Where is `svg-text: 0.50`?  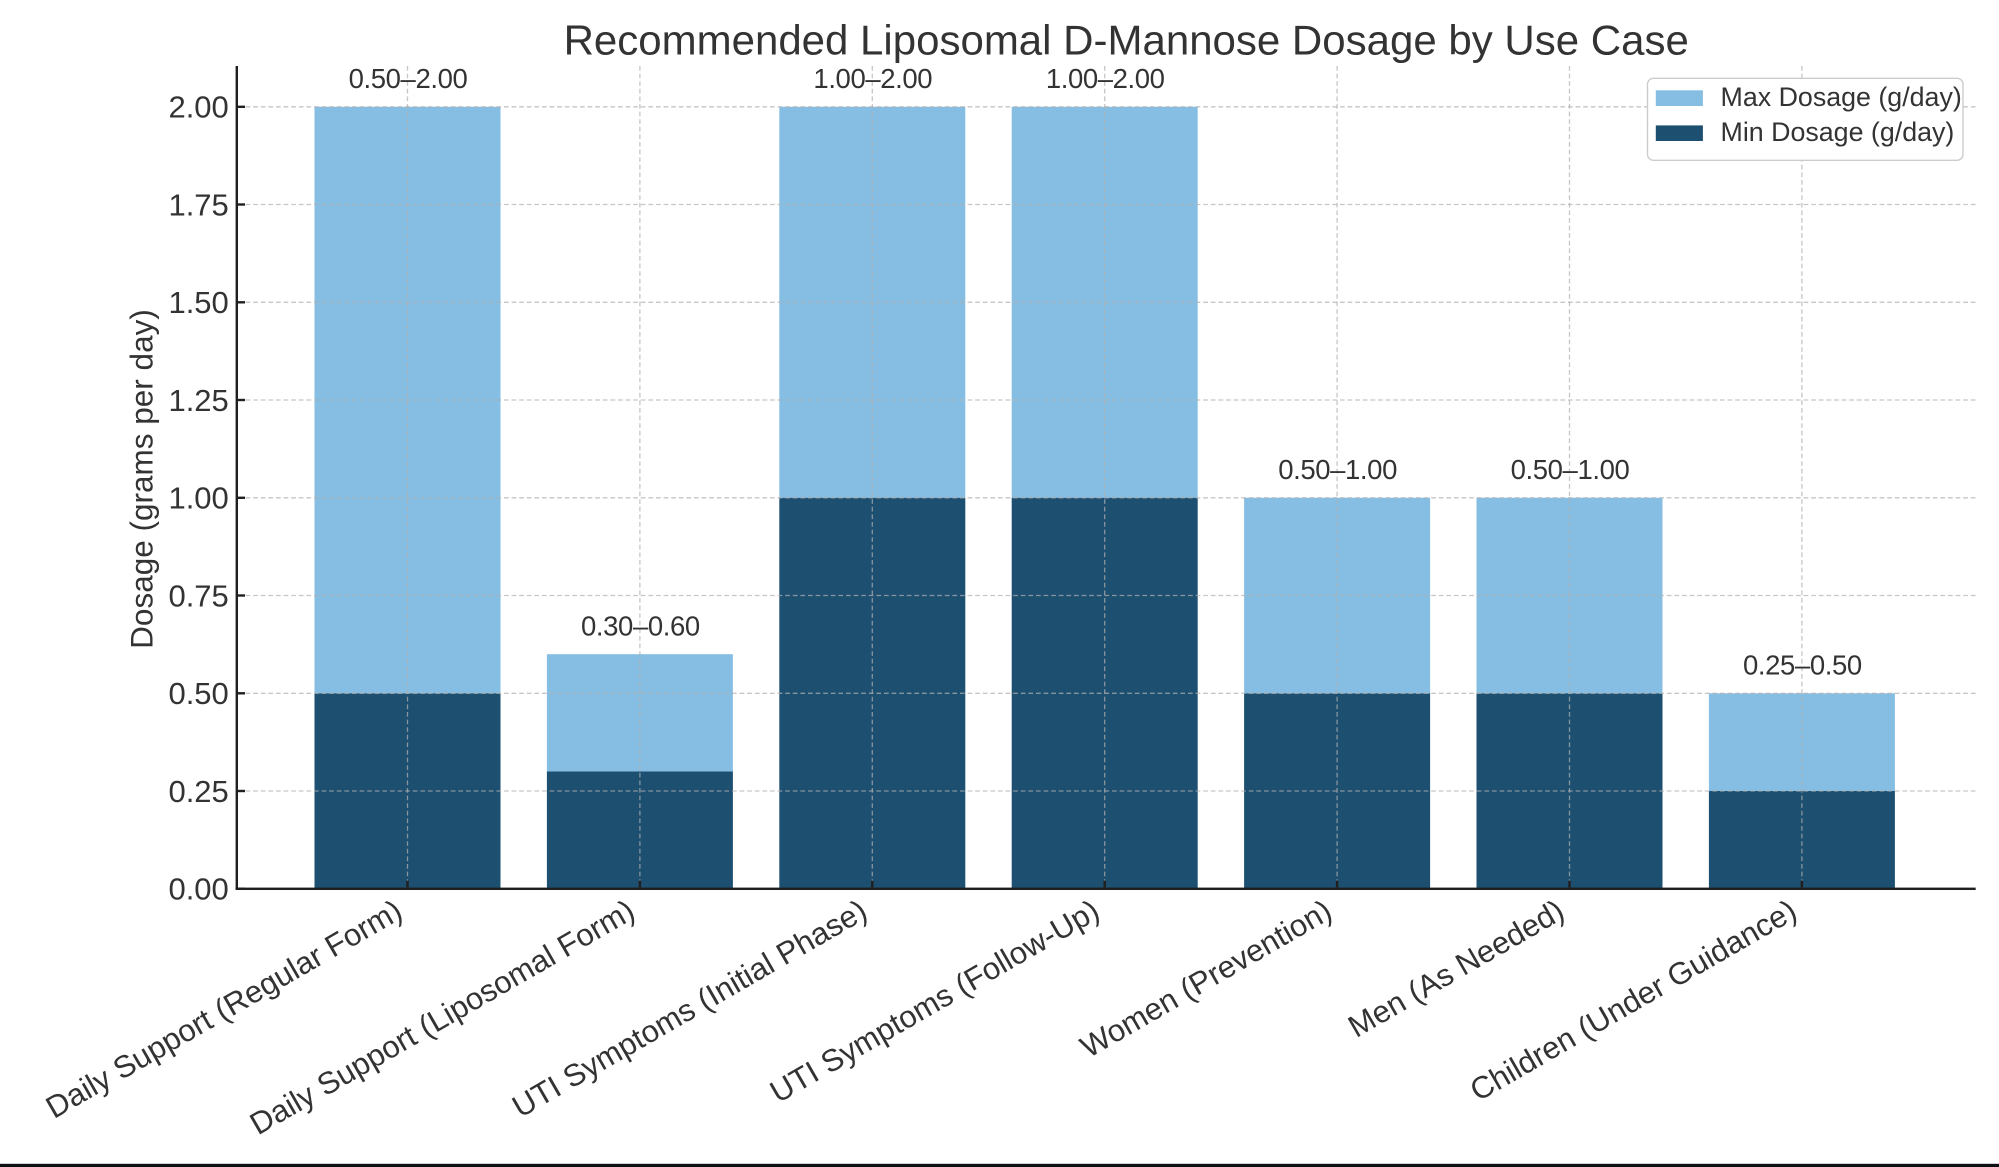
svg-text: 0.50 is located at coordinates (198, 693).